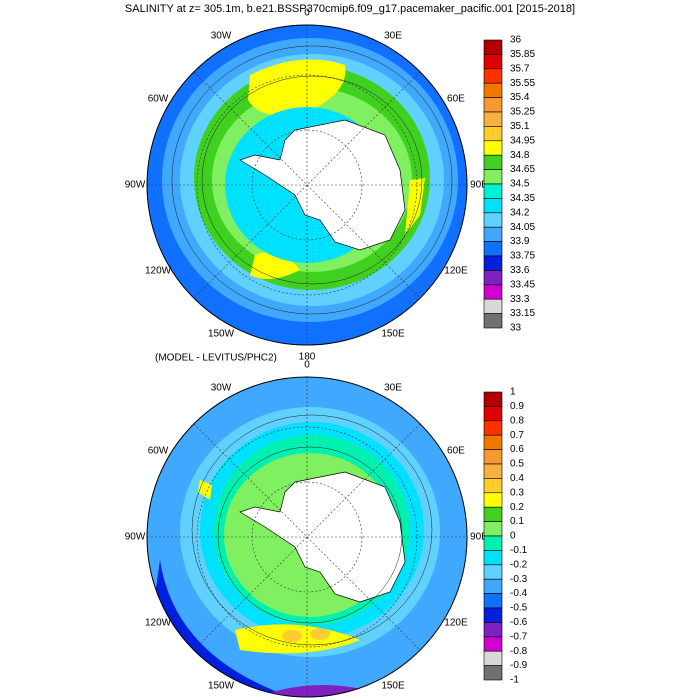 Image resolution: width=700 pixels, height=700 pixels. Describe the element at coordinates (519, 550) in the screenshot. I see `colorbar-label: -0.1` at that location.